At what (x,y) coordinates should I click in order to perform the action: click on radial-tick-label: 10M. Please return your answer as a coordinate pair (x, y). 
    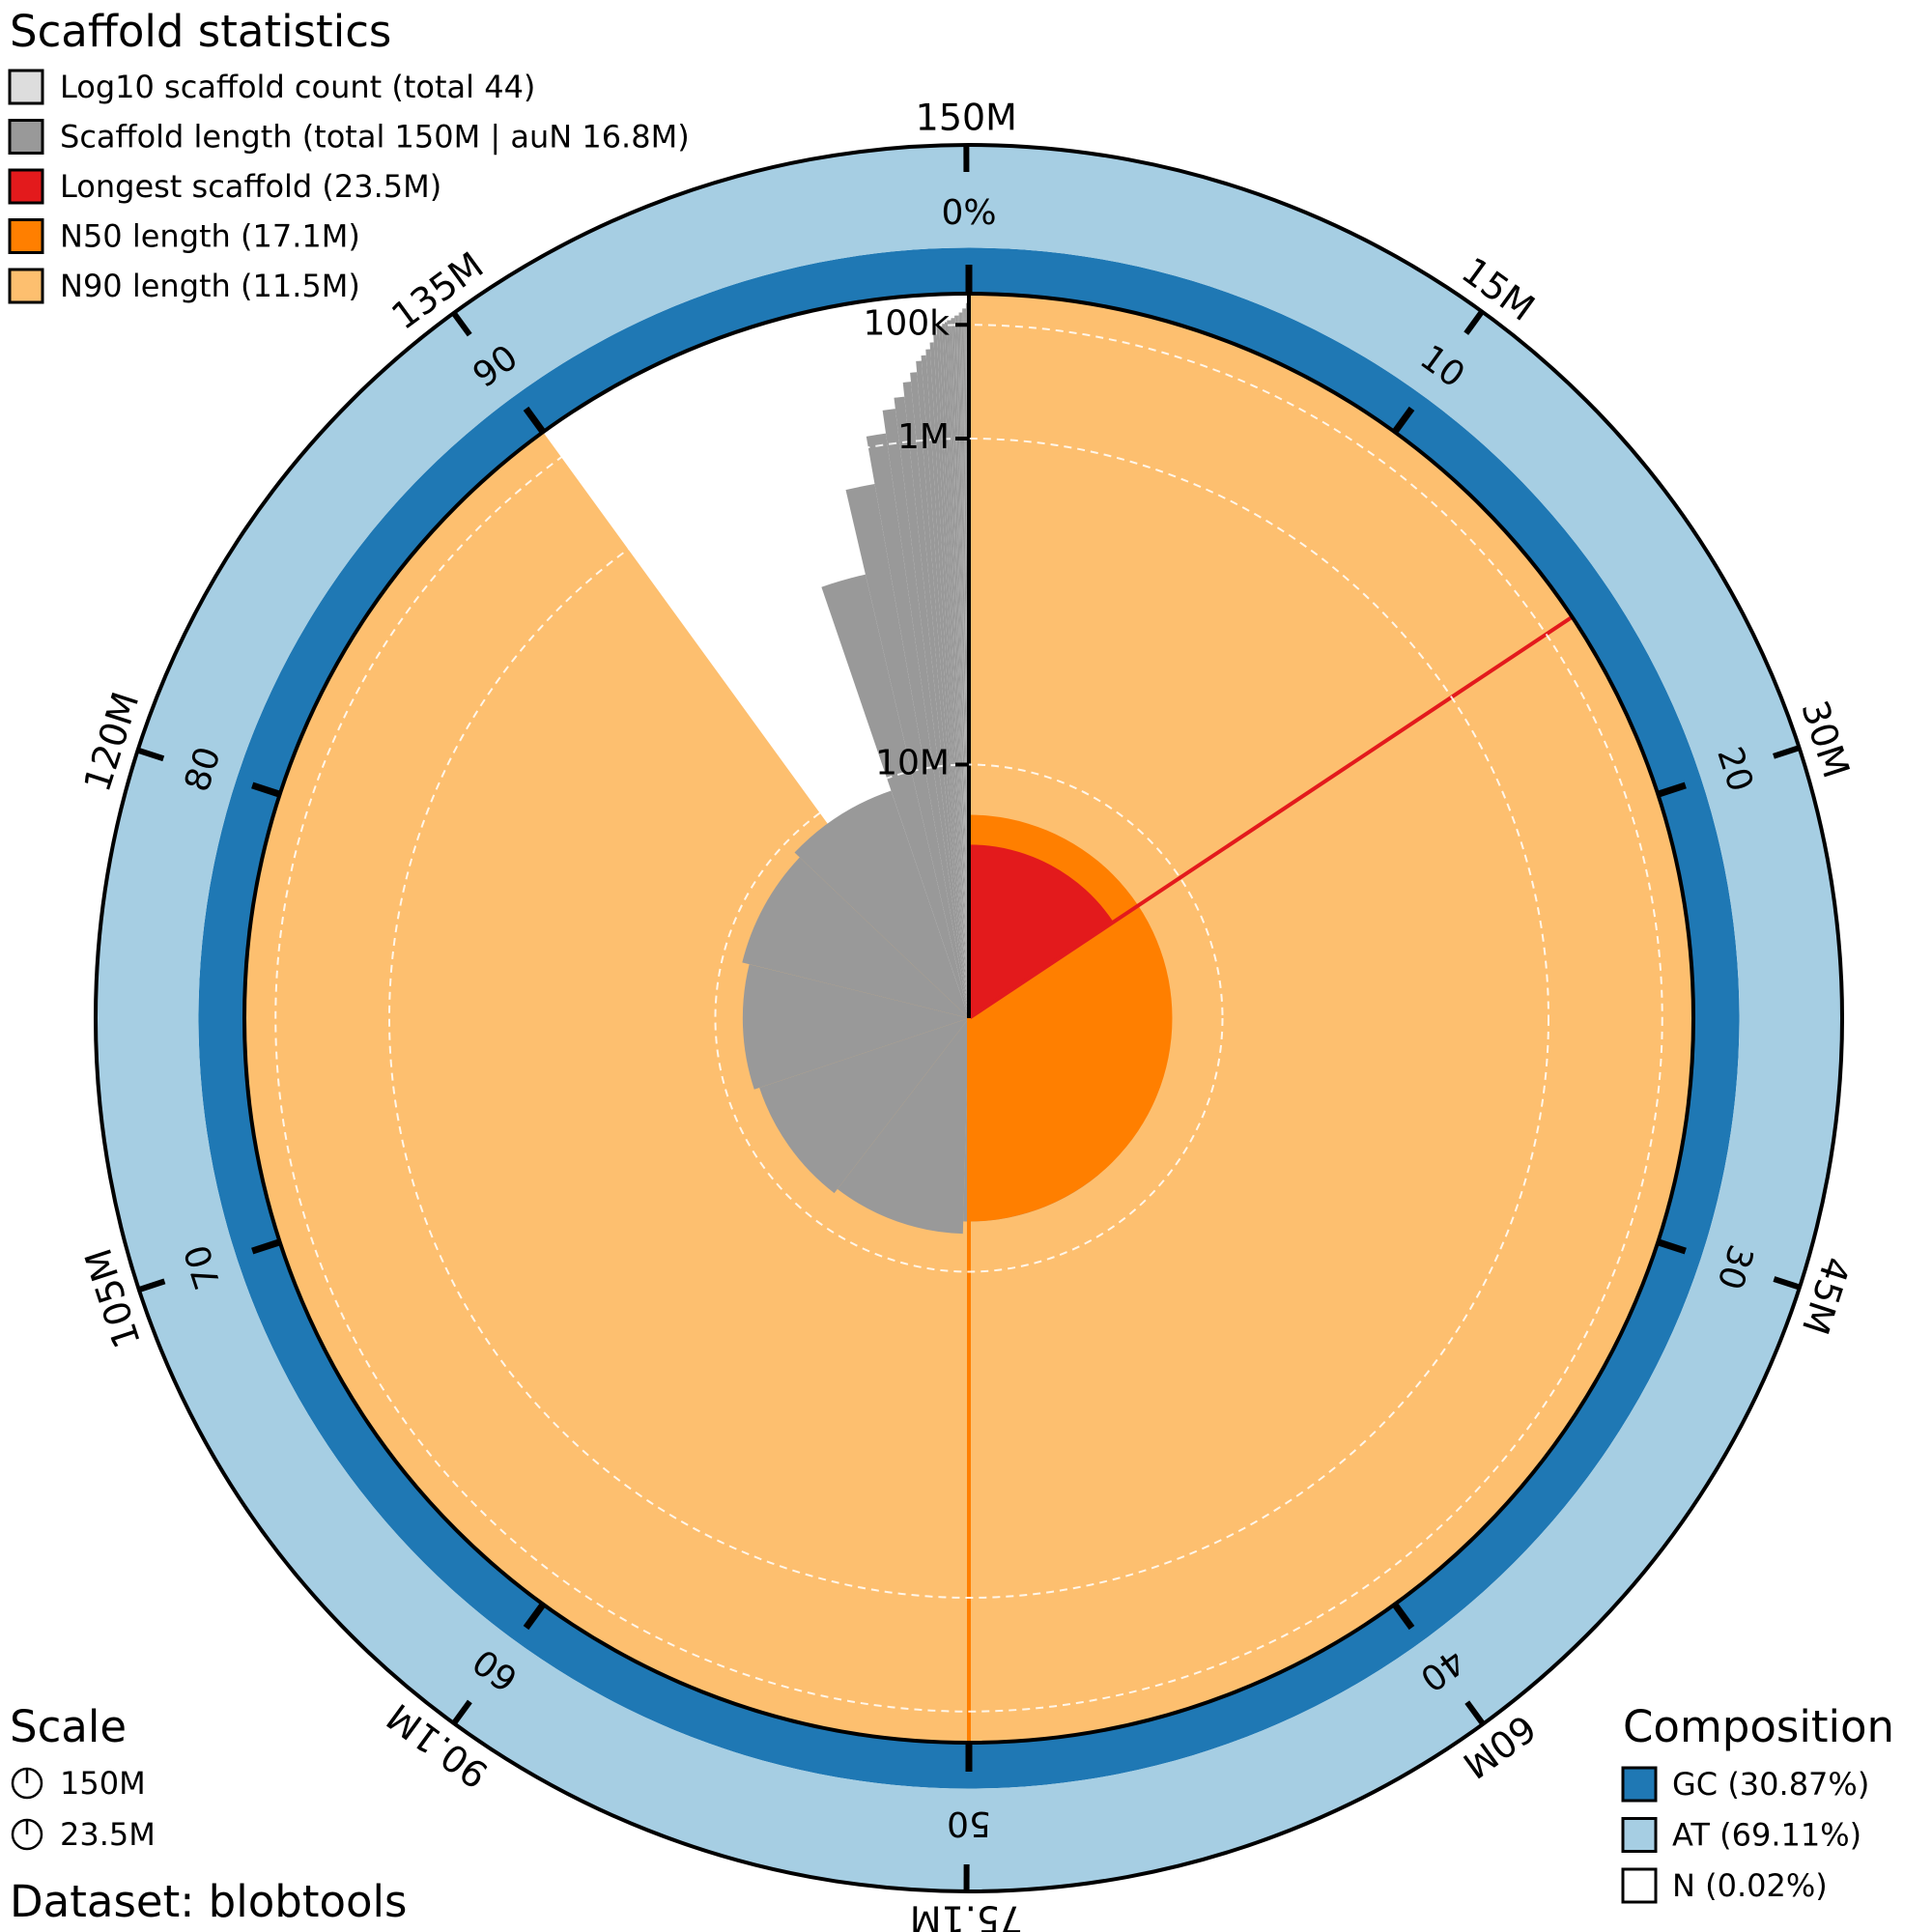
    Looking at the image, I should click on (912, 763).